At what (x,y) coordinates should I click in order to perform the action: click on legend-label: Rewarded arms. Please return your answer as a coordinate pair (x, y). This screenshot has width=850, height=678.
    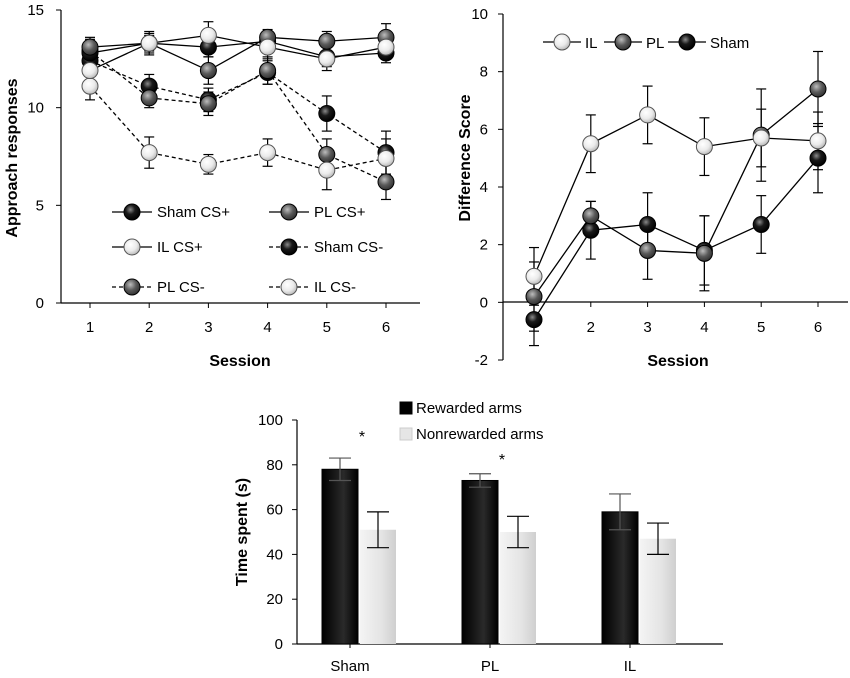
    Looking at the image, I should click on (469, 408).